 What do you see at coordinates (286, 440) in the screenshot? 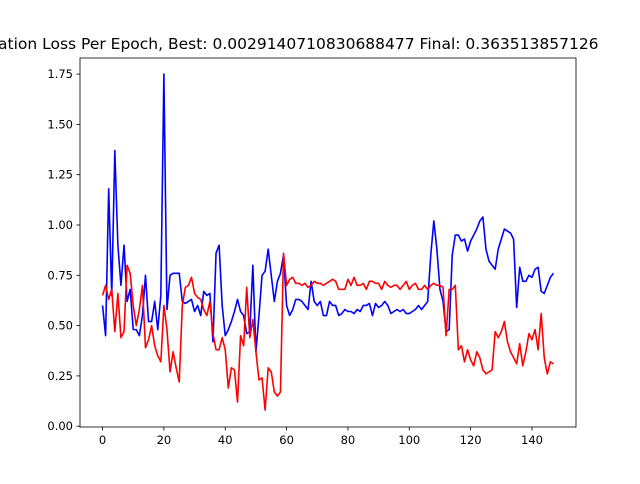
I see `x-tick-label: 60` at bounding box center [286, 440].